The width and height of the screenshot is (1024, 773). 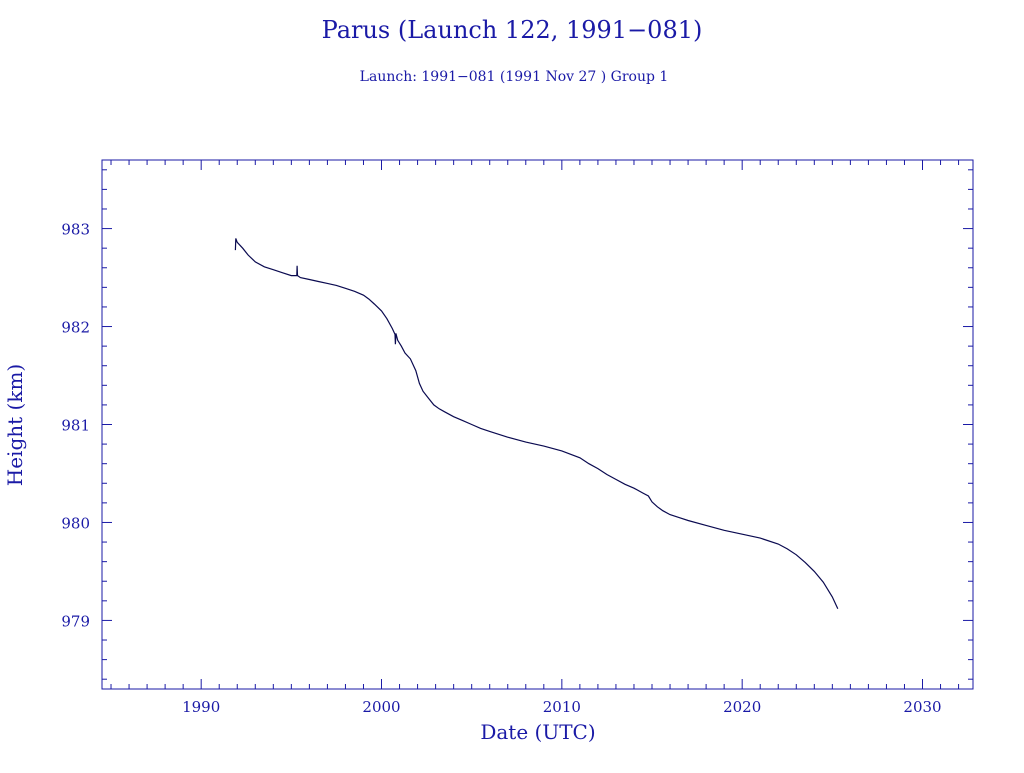 I want to click on y-tick-label: 983, so click(x=75, y=230).